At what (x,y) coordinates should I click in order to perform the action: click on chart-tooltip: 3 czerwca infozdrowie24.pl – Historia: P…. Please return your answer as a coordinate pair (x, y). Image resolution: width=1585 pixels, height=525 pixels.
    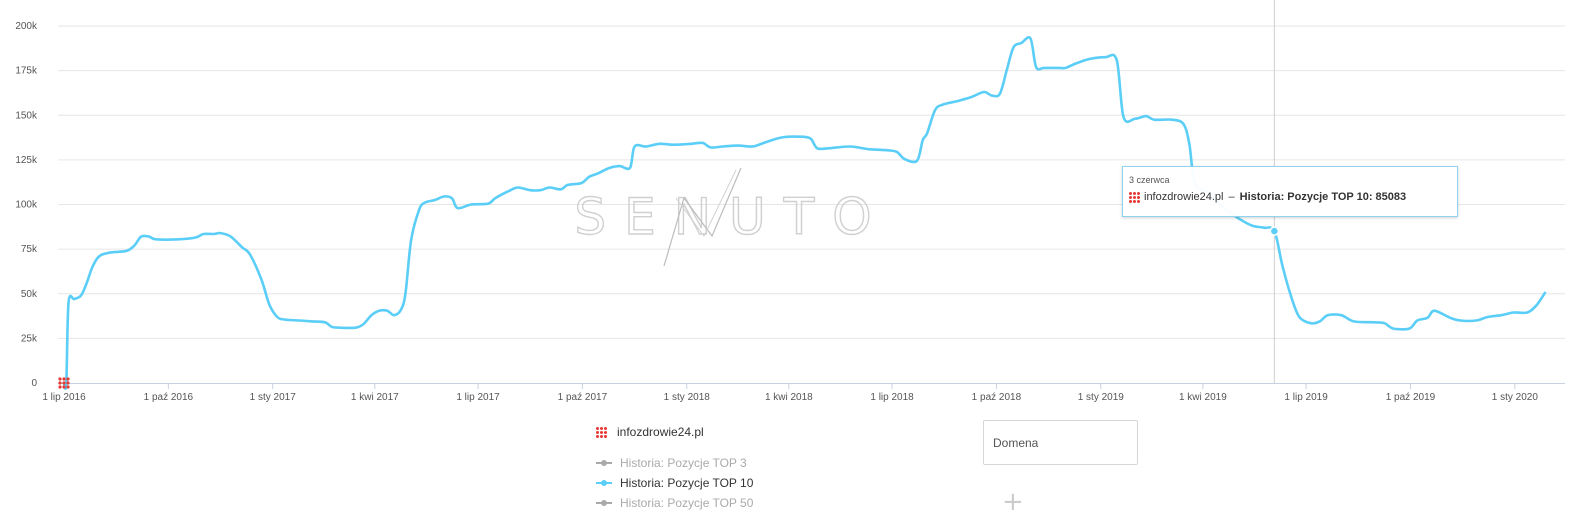
    Looking at the image, I should click on (1290, 191).